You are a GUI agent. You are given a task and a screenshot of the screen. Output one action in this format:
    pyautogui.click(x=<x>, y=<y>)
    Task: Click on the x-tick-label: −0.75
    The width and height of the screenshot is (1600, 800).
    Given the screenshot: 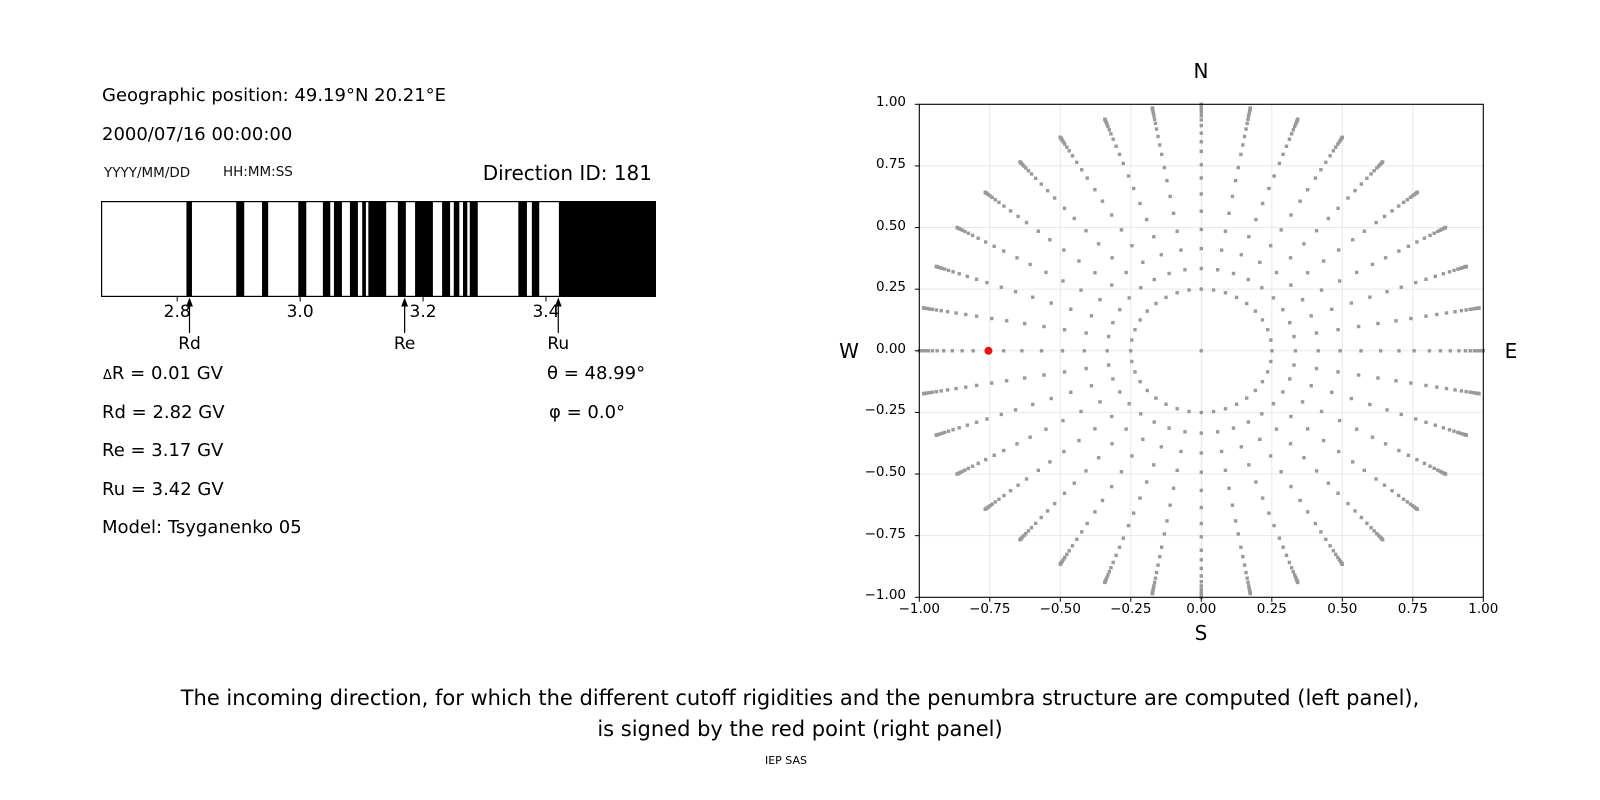 What is the action you would take?
    pyautogui.click(x=990, y=609)
    